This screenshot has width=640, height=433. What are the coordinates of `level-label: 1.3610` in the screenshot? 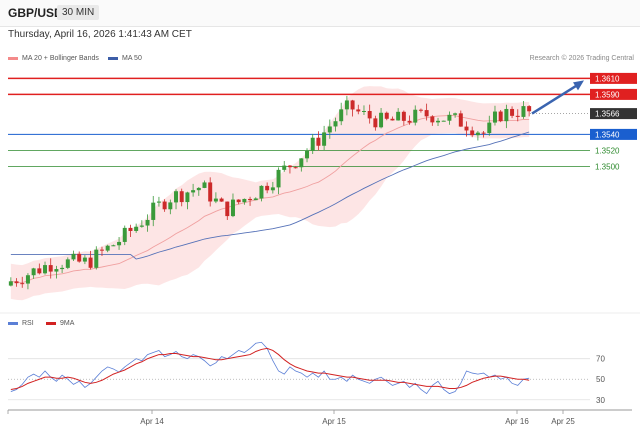 It's located at (607, 78).